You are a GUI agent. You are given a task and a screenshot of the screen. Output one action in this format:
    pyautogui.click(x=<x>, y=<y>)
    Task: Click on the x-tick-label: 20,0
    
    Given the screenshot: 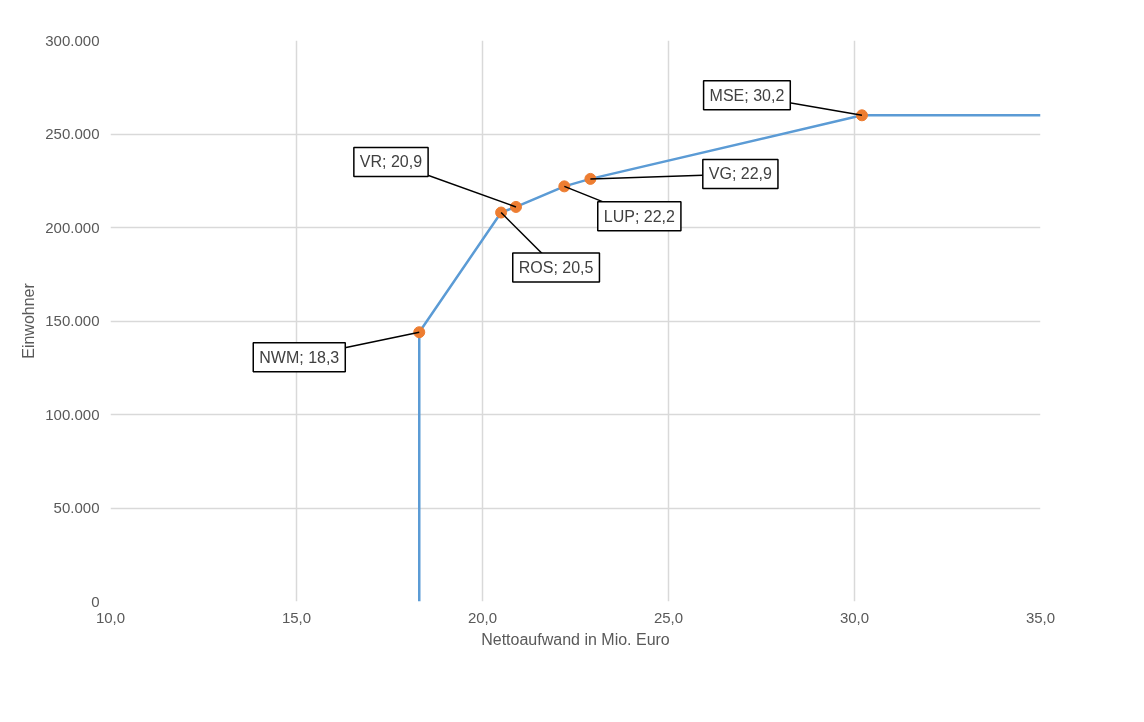 What is the action you would take?
    pyautogui.click(x=482, y=617)
    